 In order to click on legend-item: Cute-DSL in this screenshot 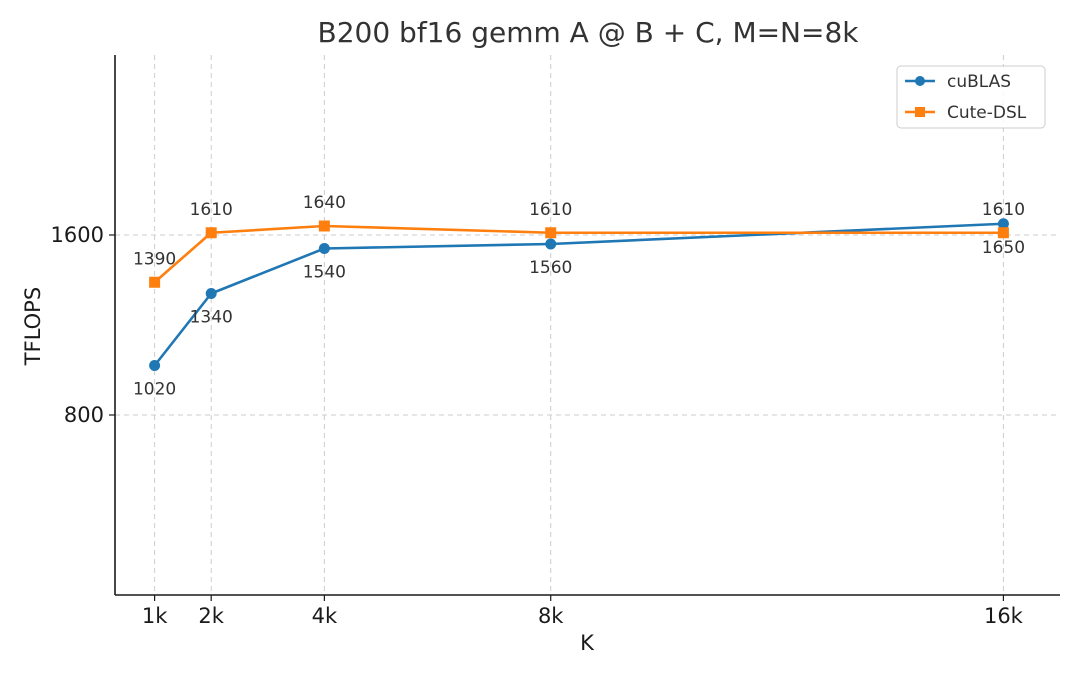, I will do `click(966, 113)`.